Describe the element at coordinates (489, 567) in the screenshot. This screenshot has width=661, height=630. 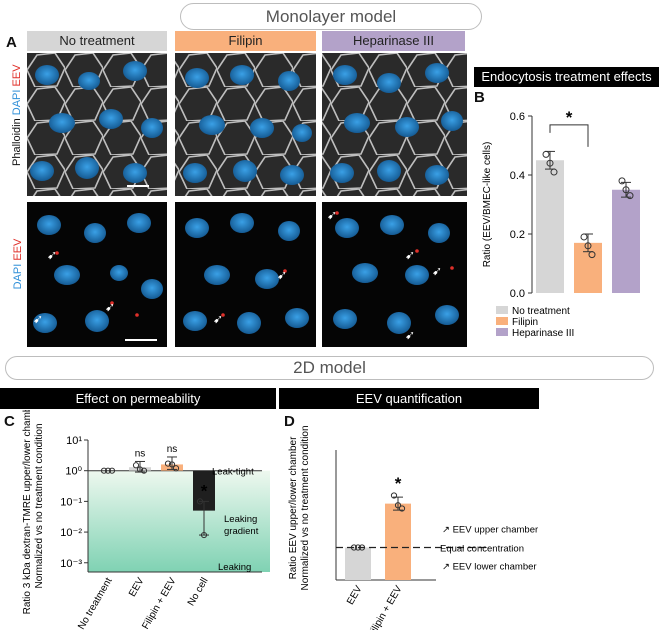
I see `d-annot-lower: ↗ EEV lower chamber` at that location.